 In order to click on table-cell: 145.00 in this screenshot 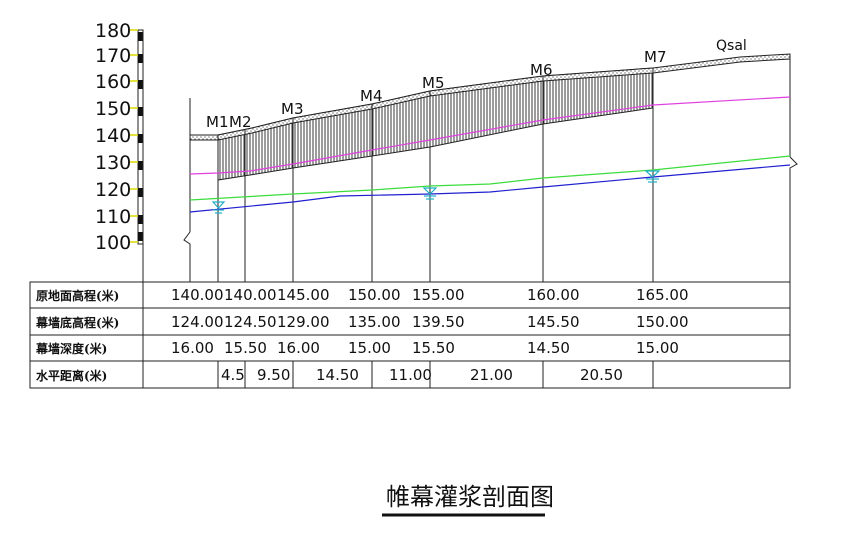, I will do `click(303, 295)`.